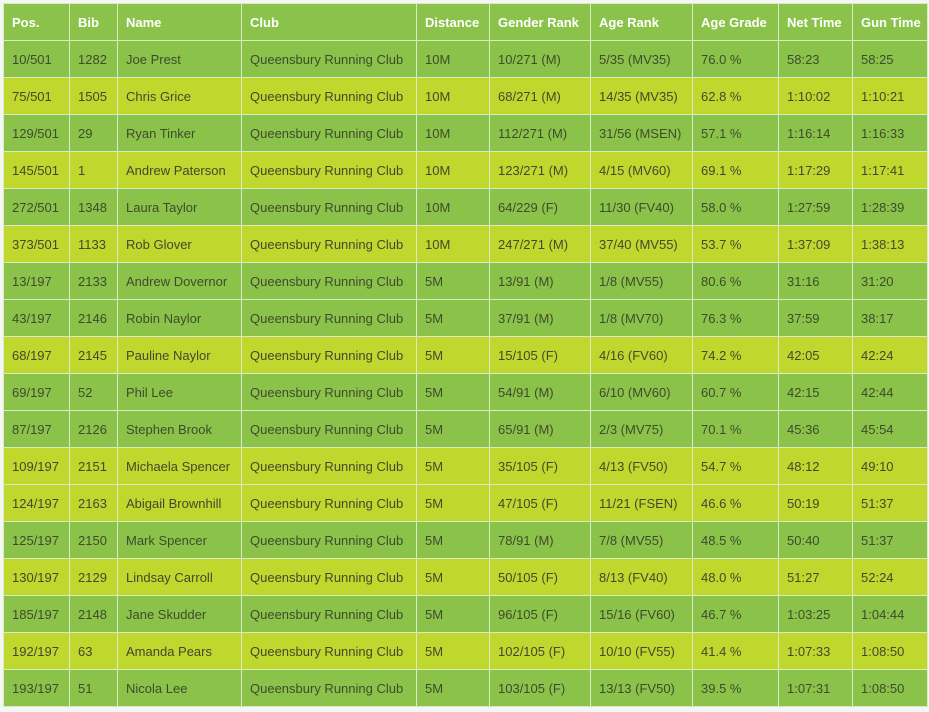 Image resolution: width=929 pixels, height=712 pixels. I want to click on cell-net-time: 1:03:25, so click(815, 614).